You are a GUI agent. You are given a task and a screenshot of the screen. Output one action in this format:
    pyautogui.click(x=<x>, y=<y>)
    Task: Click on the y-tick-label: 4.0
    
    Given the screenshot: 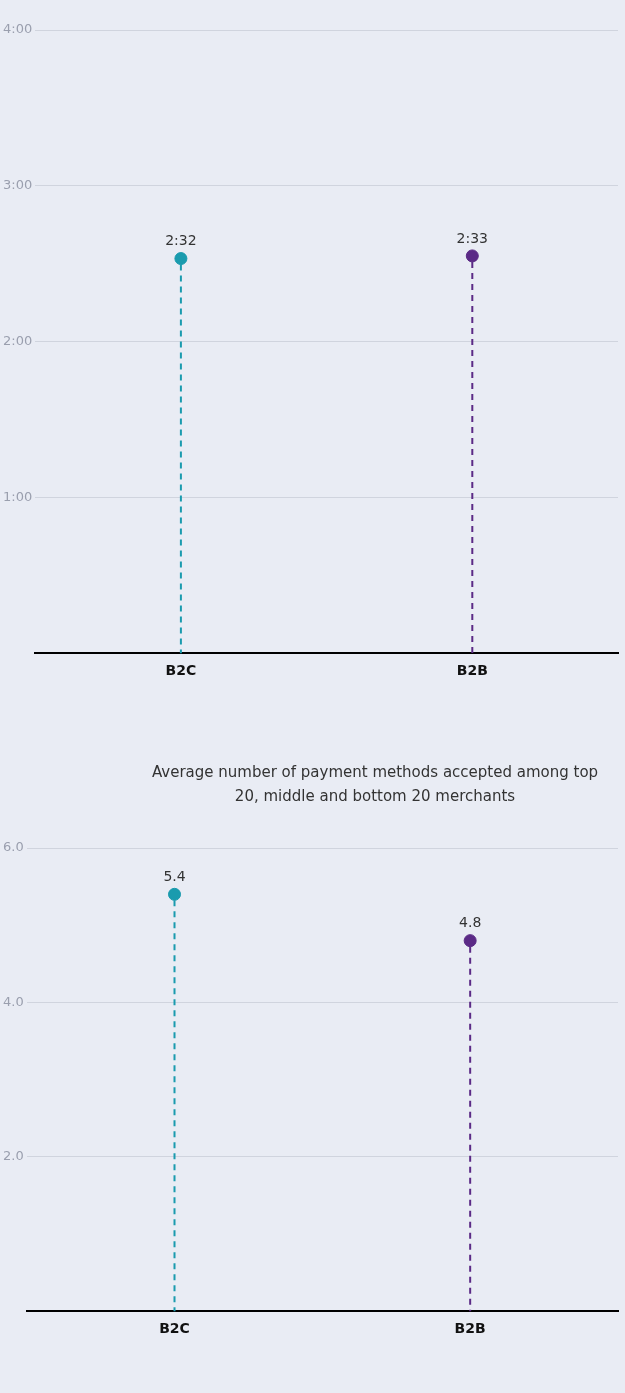 What is the action you would take?
    pyautogui.click(x=13, y=1001)
    